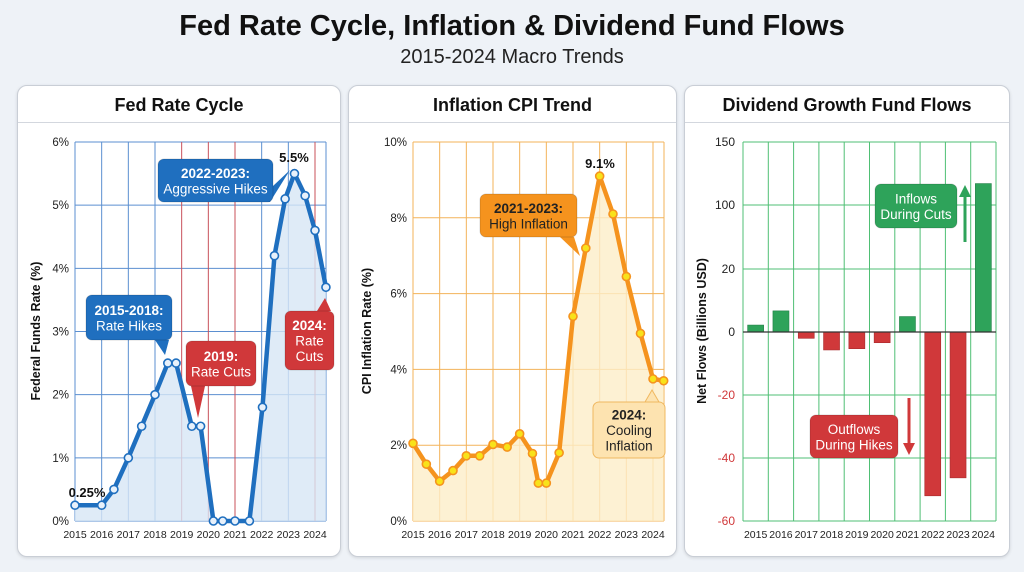 This screenshot has width=1024, height=572. Describe the element at coordinates (725, 205) in the screenshot. I see `y-tick-label: 100` at that location.